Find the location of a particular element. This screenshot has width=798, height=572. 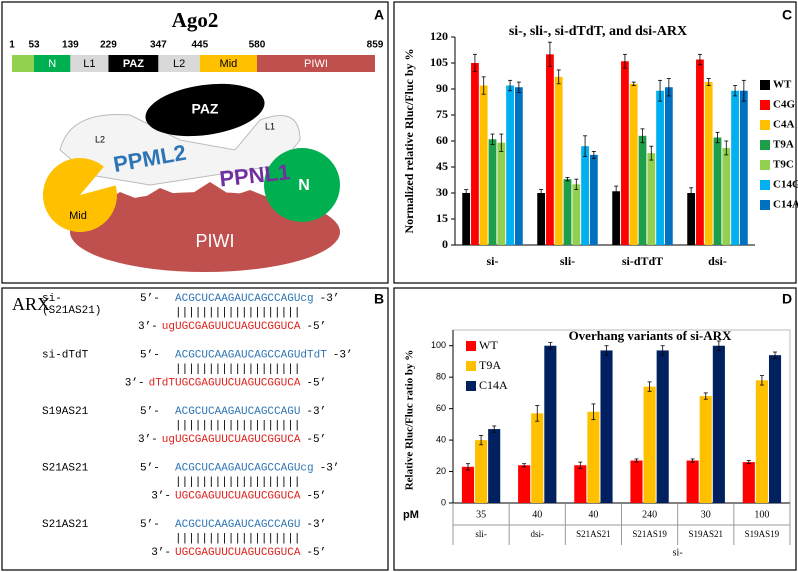

structure-label: PAZ is located at coordinates (205, 109).